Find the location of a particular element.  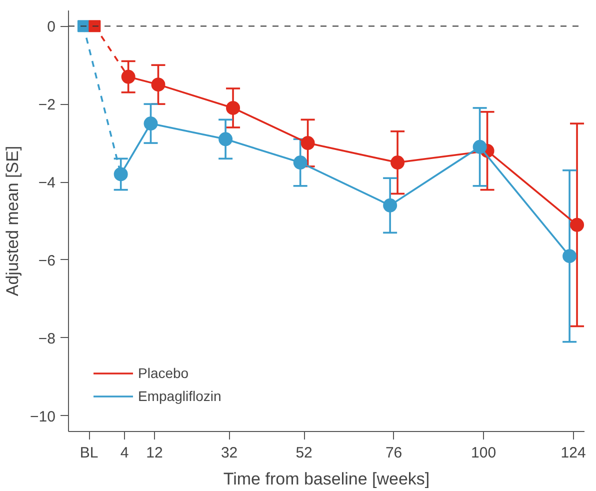

x-tick-label: 12 is located at coordinates (154, 453).